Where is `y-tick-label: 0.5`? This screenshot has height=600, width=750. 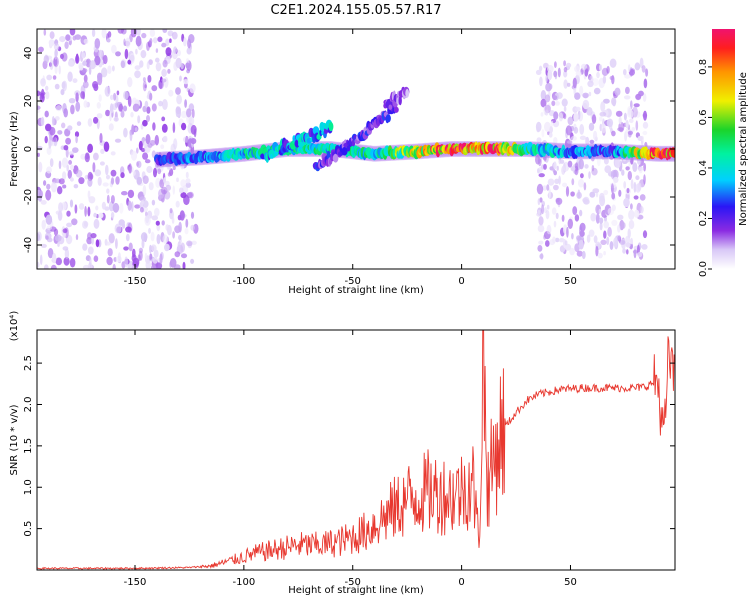 y-tick-label: 0.5 is located at coordinates (28, 529).